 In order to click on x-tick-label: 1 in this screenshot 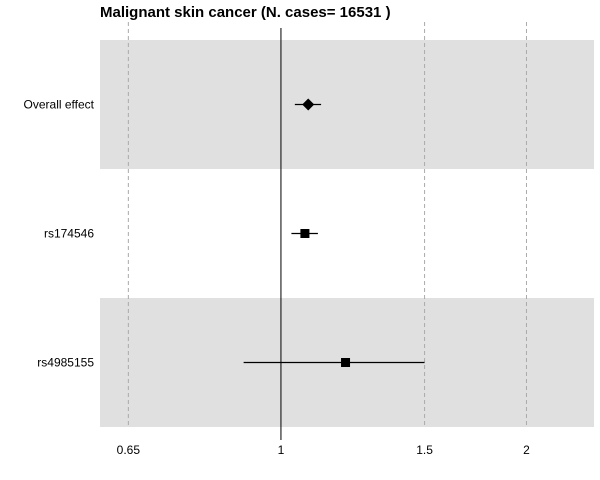, I will do `click(281, 450)`.